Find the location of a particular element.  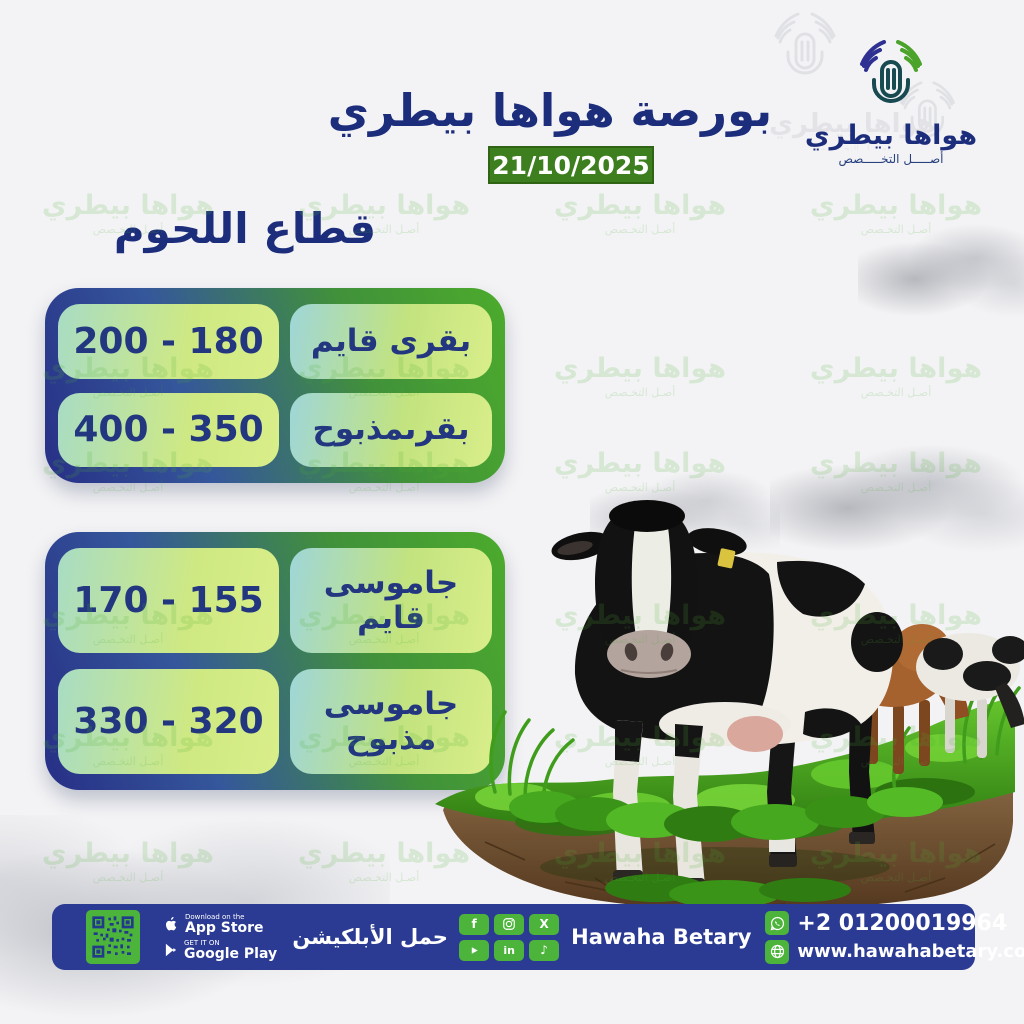

brand-logo: هواها بيطري أصـــــل التخـــــصص is located at coordinates (891, 103).